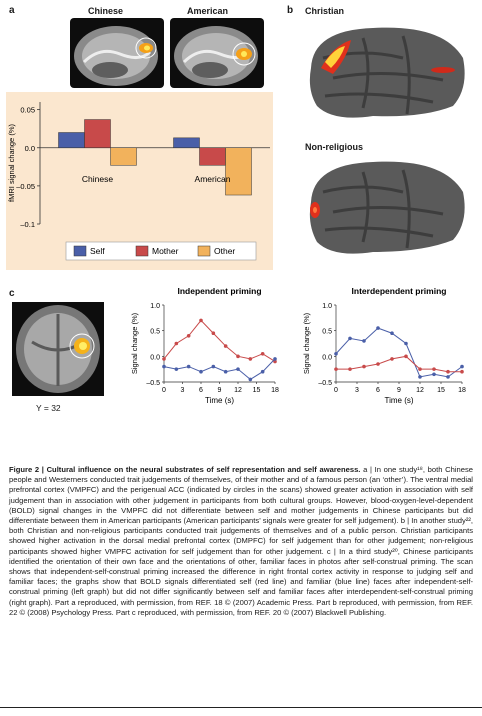 Image resolution: width=482 pixels, height=716 pixels. Describe the element at coordinates (219, 291) in the screenshot. I see `chart-title: Independent priming` at that location.